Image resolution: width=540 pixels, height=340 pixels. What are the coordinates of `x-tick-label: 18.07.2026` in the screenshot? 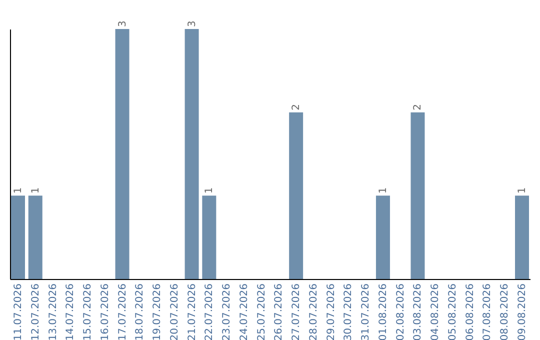 It's located at (140, 312).